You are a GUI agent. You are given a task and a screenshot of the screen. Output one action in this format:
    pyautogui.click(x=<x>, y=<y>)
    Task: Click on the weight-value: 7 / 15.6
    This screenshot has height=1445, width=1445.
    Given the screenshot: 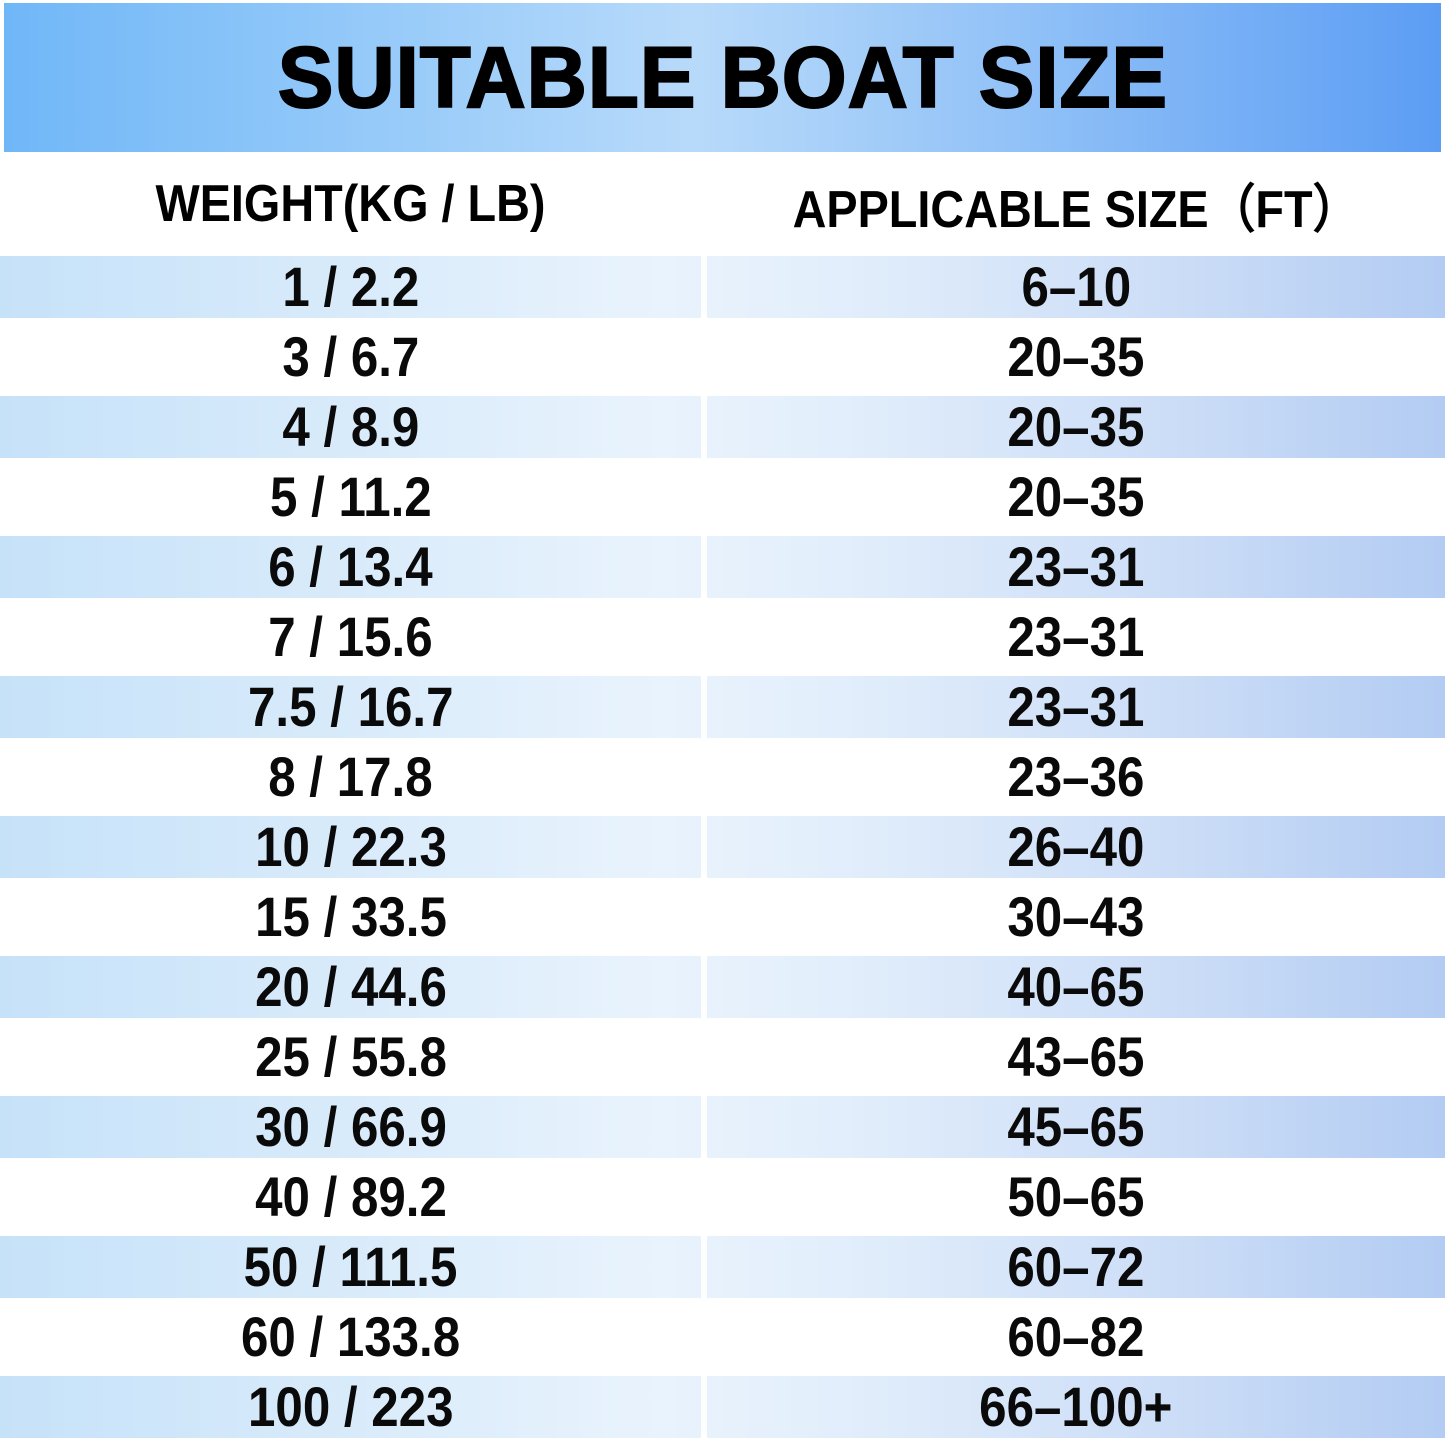 What is the action you would take?
    pyautogui.click(x=350, y=636)
    